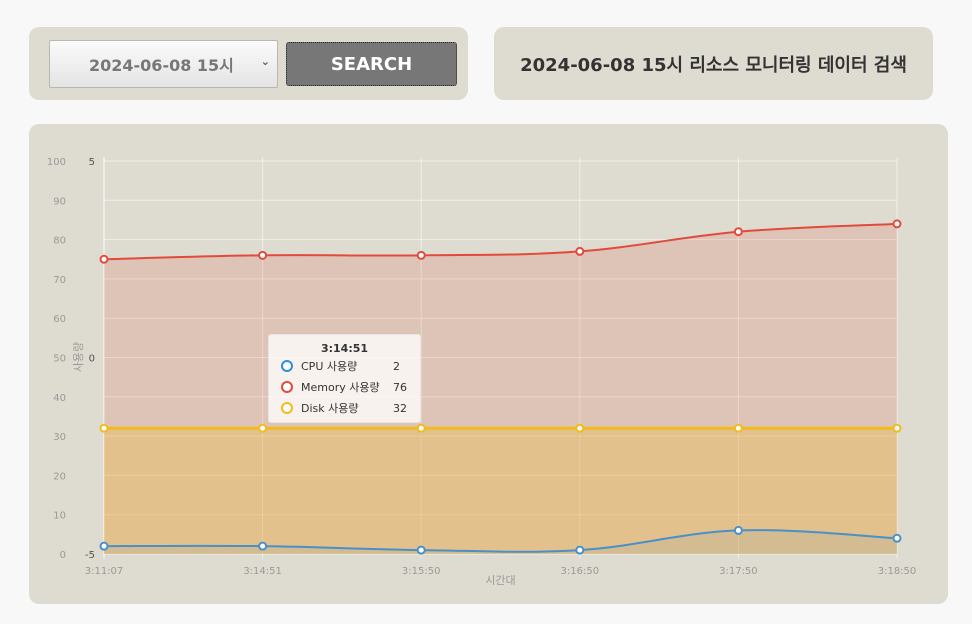  What do you see at coordinates (59, 280) in the screenshot?
I see `y-tick-label: 70` at bounding box center [59, 280].